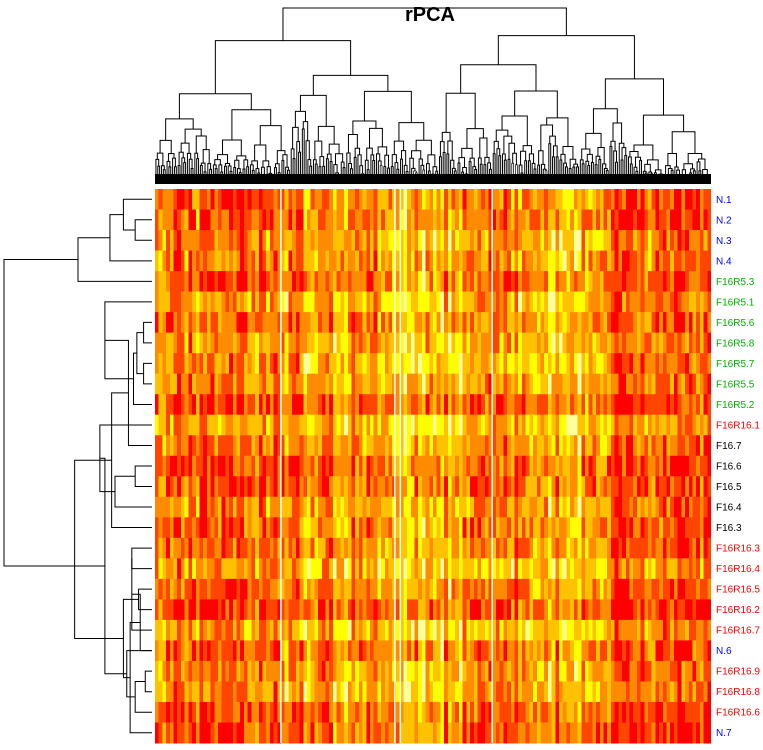  What do you see at coordinates (729, 487) in the screenshot?
I see `row-label: F16.5` at bounding box center [729, 487].